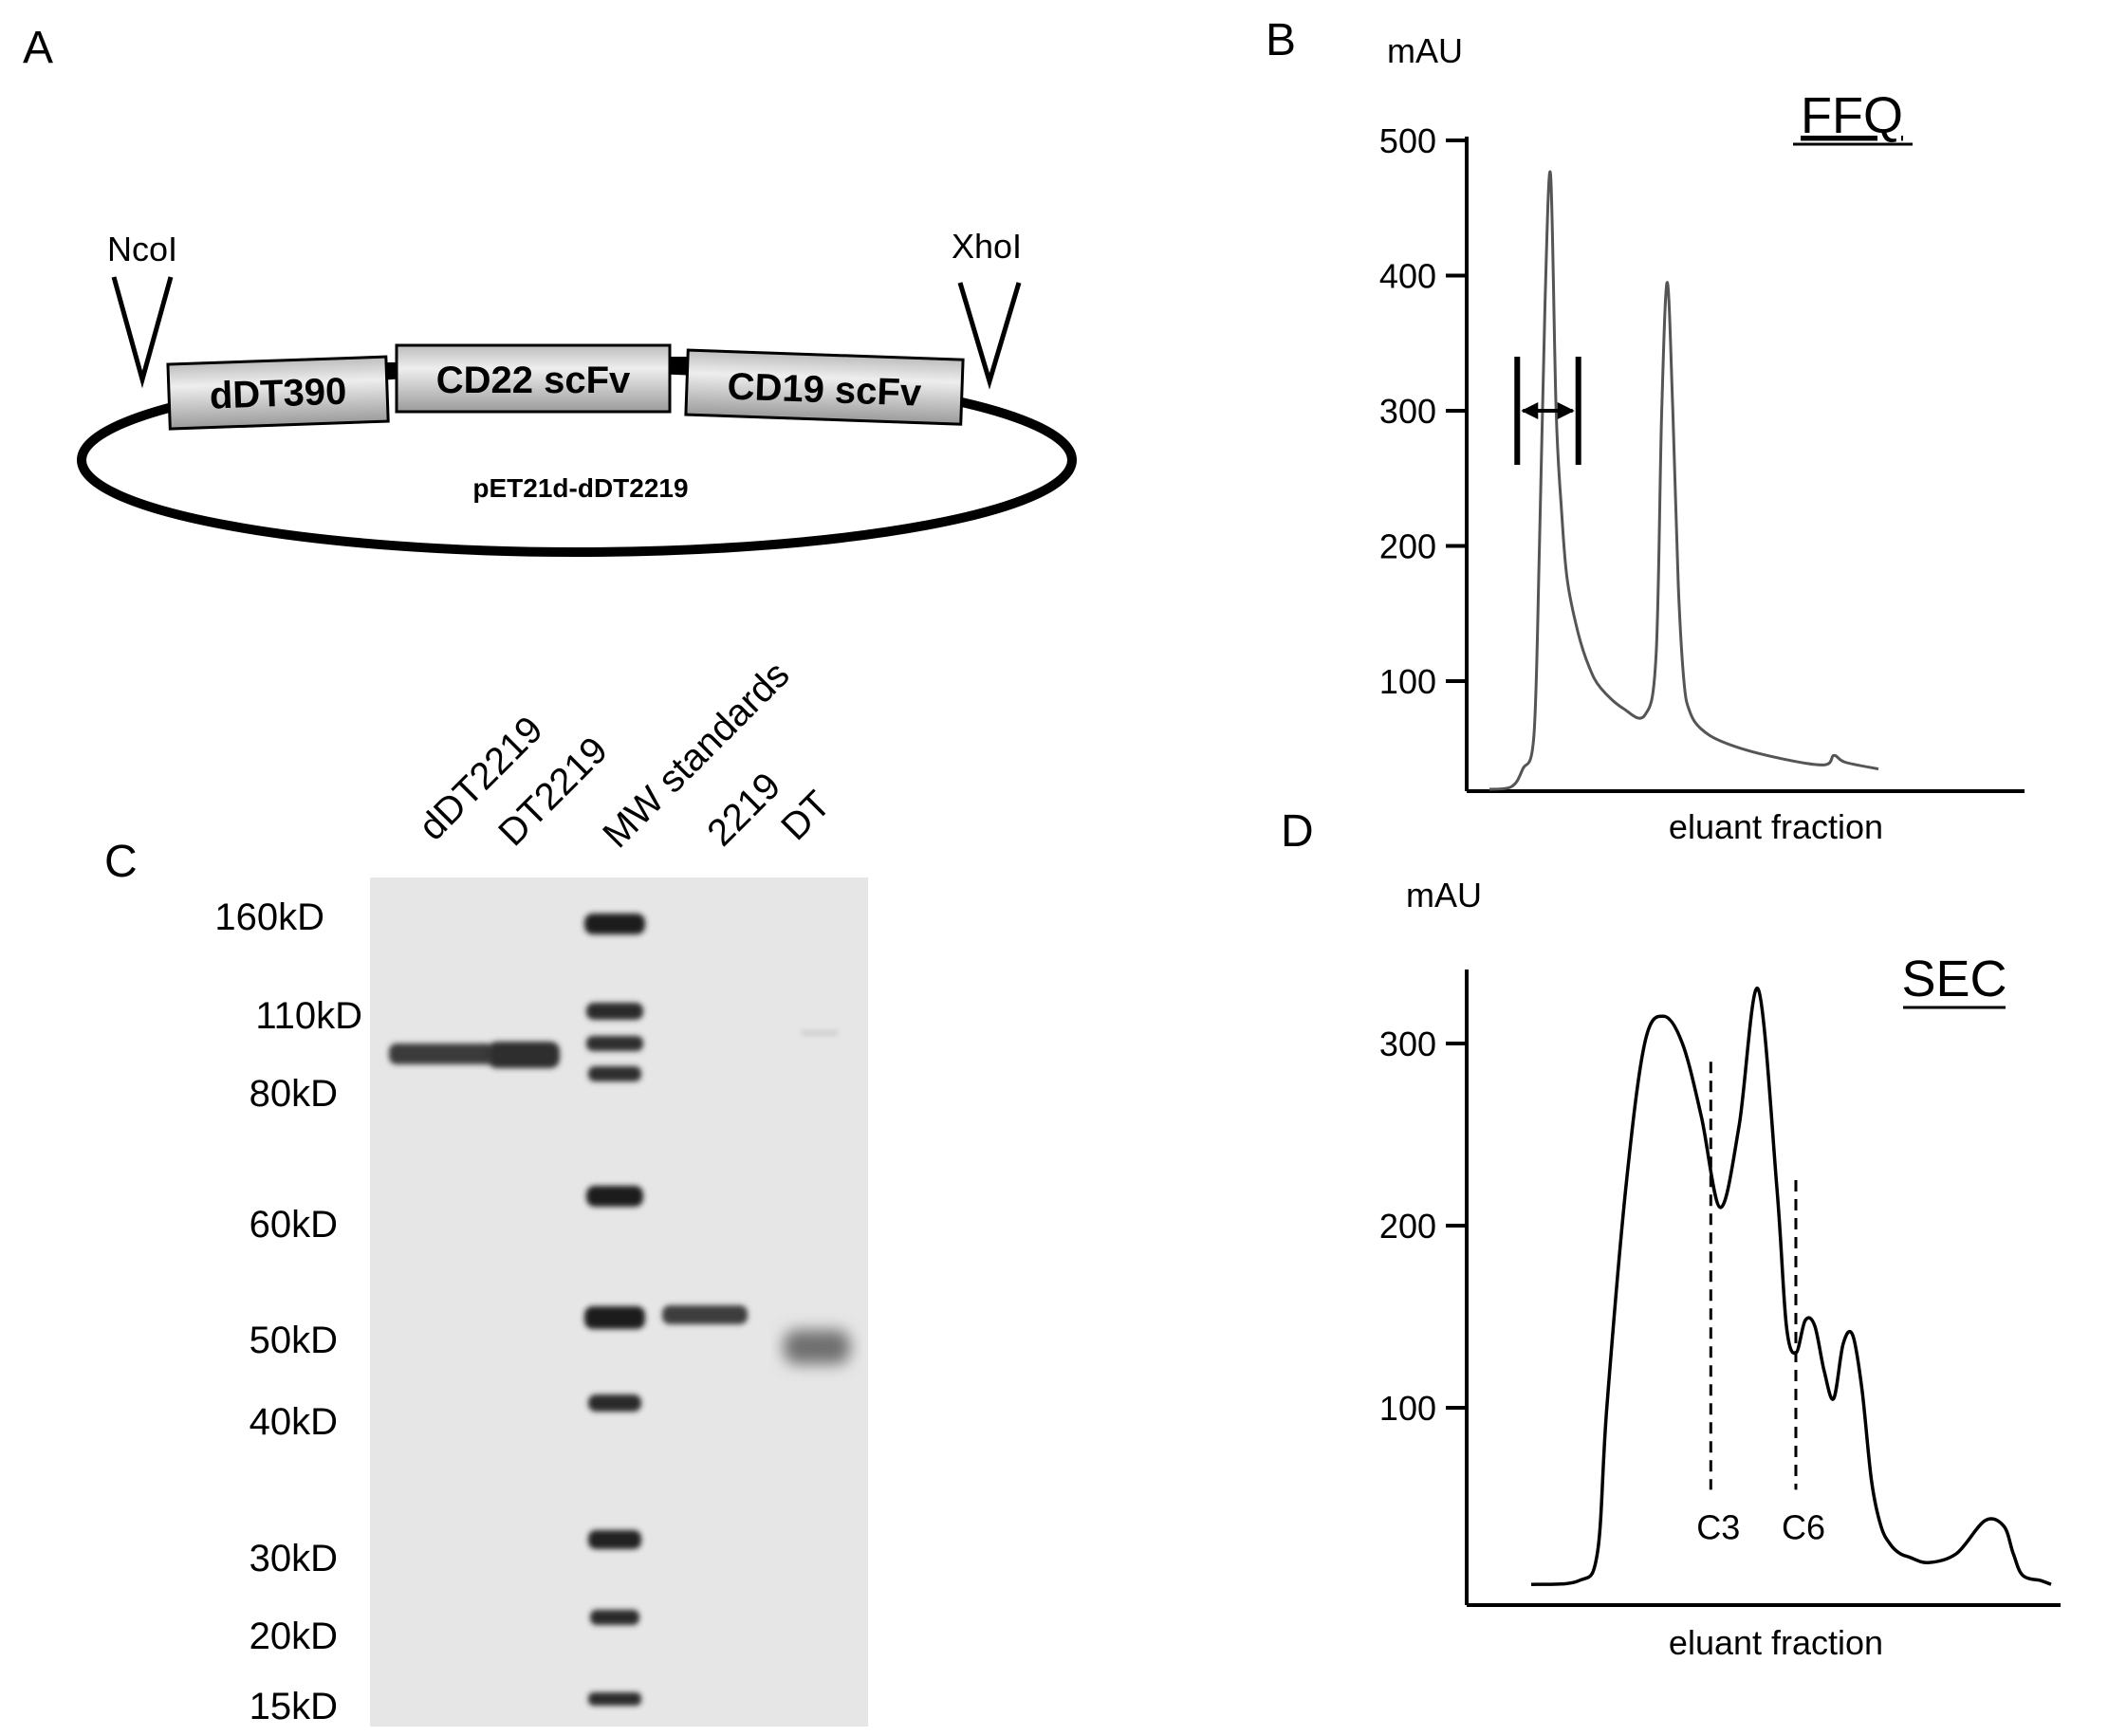 The width and height of the screenshot is (2108, 1736). I want to click on mw-label-110: 110kD, so click(309, 1016).